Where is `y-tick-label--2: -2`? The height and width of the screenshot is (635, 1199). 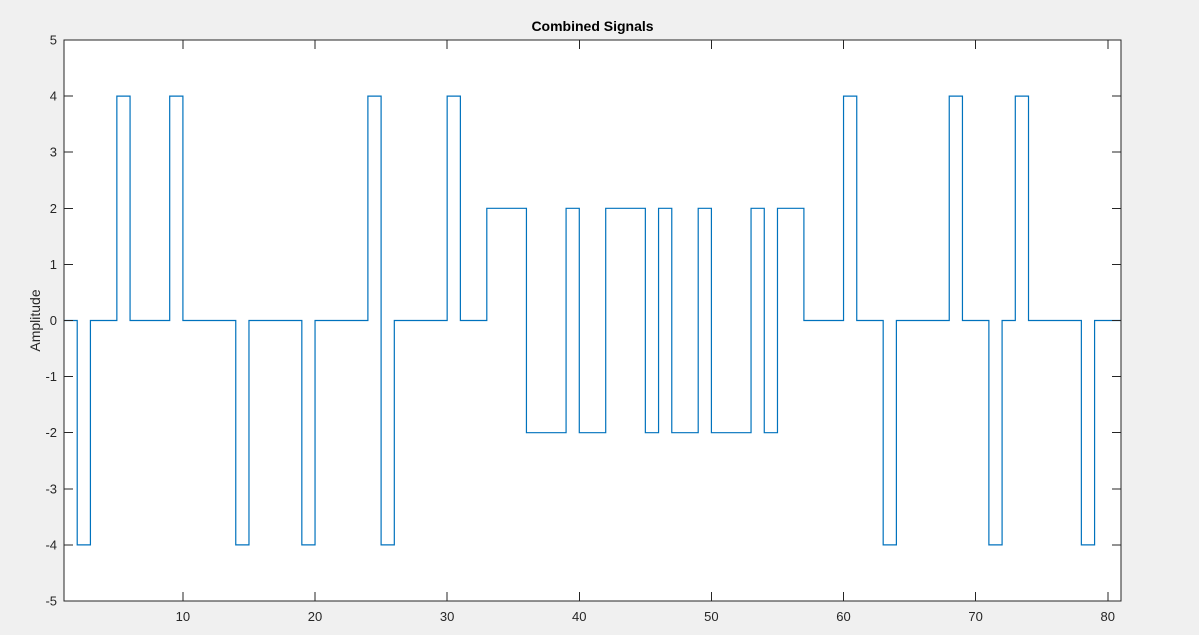
y-tick-label--2: -2 is located at coordinates (51, 432).